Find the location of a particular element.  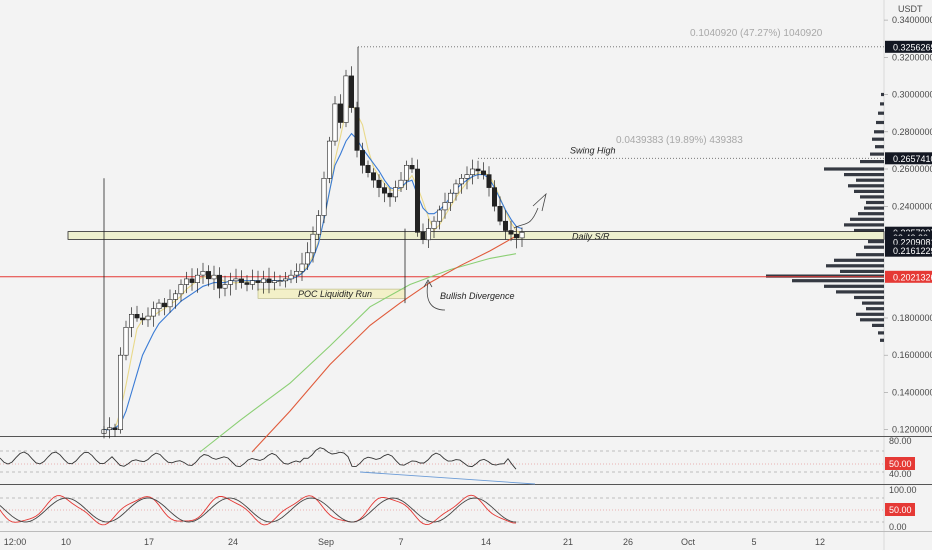

price-tag-box is located at coordinates (908, 276).